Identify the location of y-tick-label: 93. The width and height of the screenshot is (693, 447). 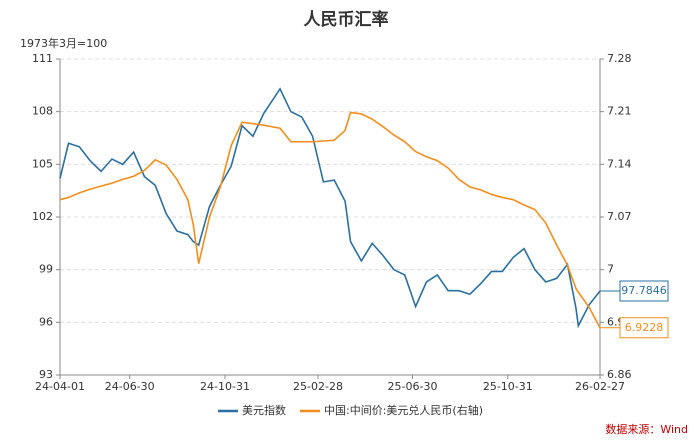
(46, 374).